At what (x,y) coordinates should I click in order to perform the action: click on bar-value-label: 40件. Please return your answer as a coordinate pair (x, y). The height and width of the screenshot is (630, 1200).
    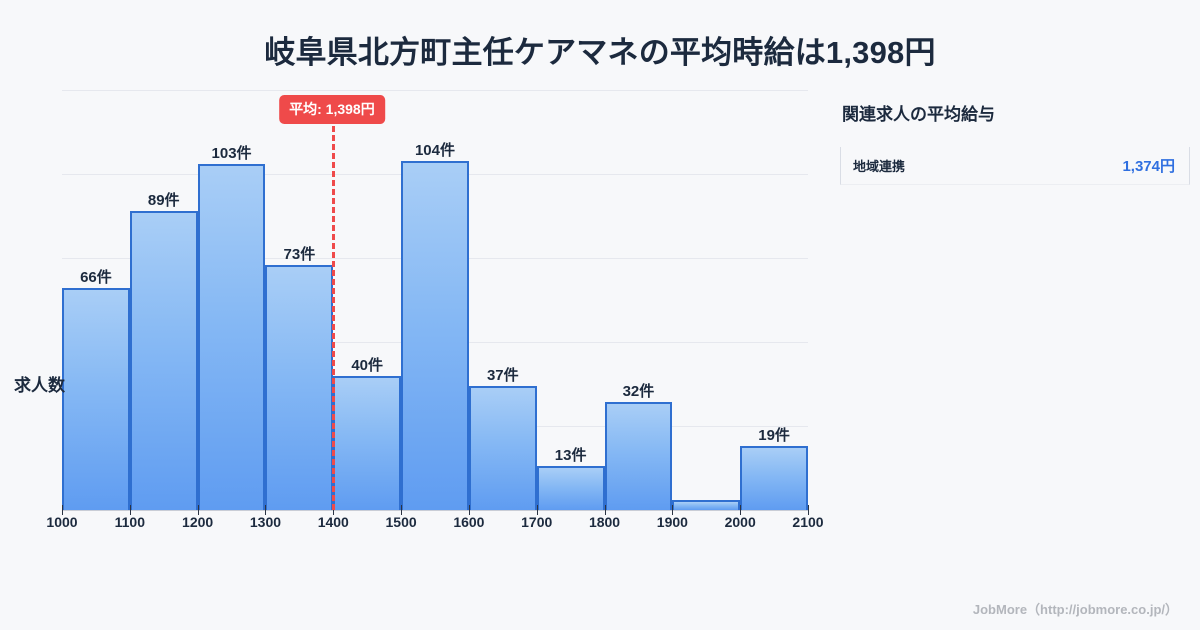
    Looking at the image, I should click on (367, 365).